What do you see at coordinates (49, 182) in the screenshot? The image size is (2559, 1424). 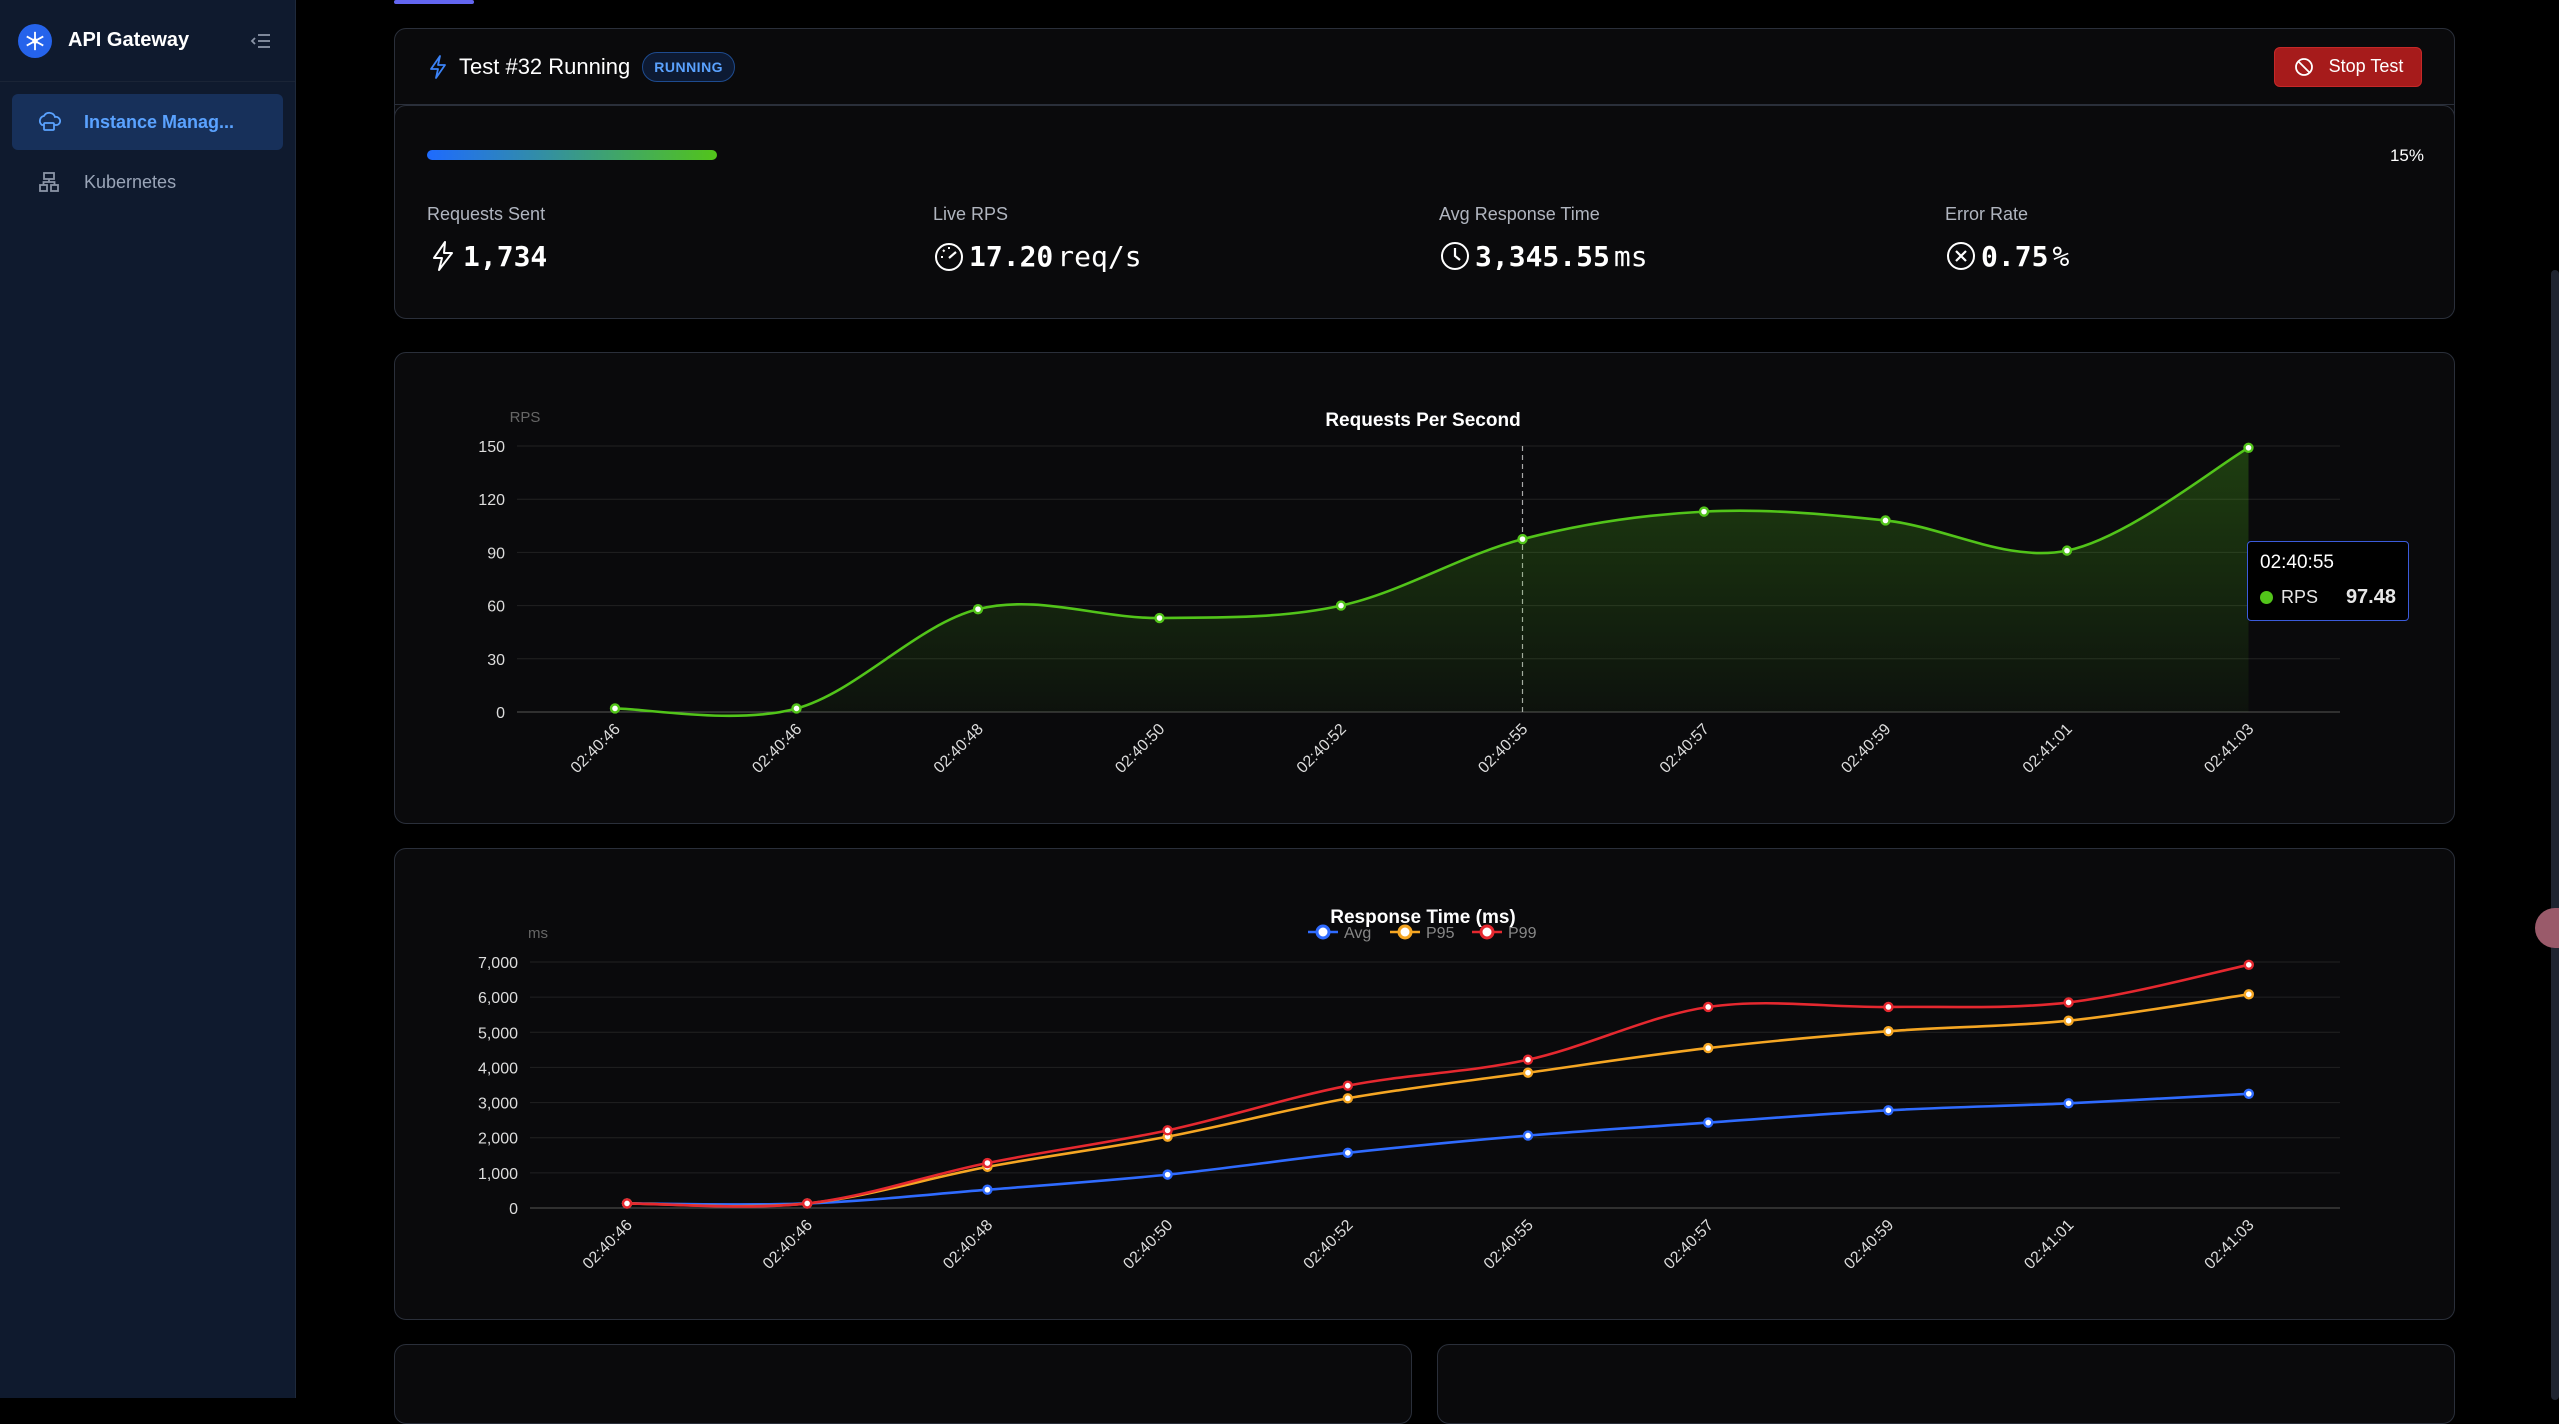 I see `cluster-icon` at bounding box center [49, 182].